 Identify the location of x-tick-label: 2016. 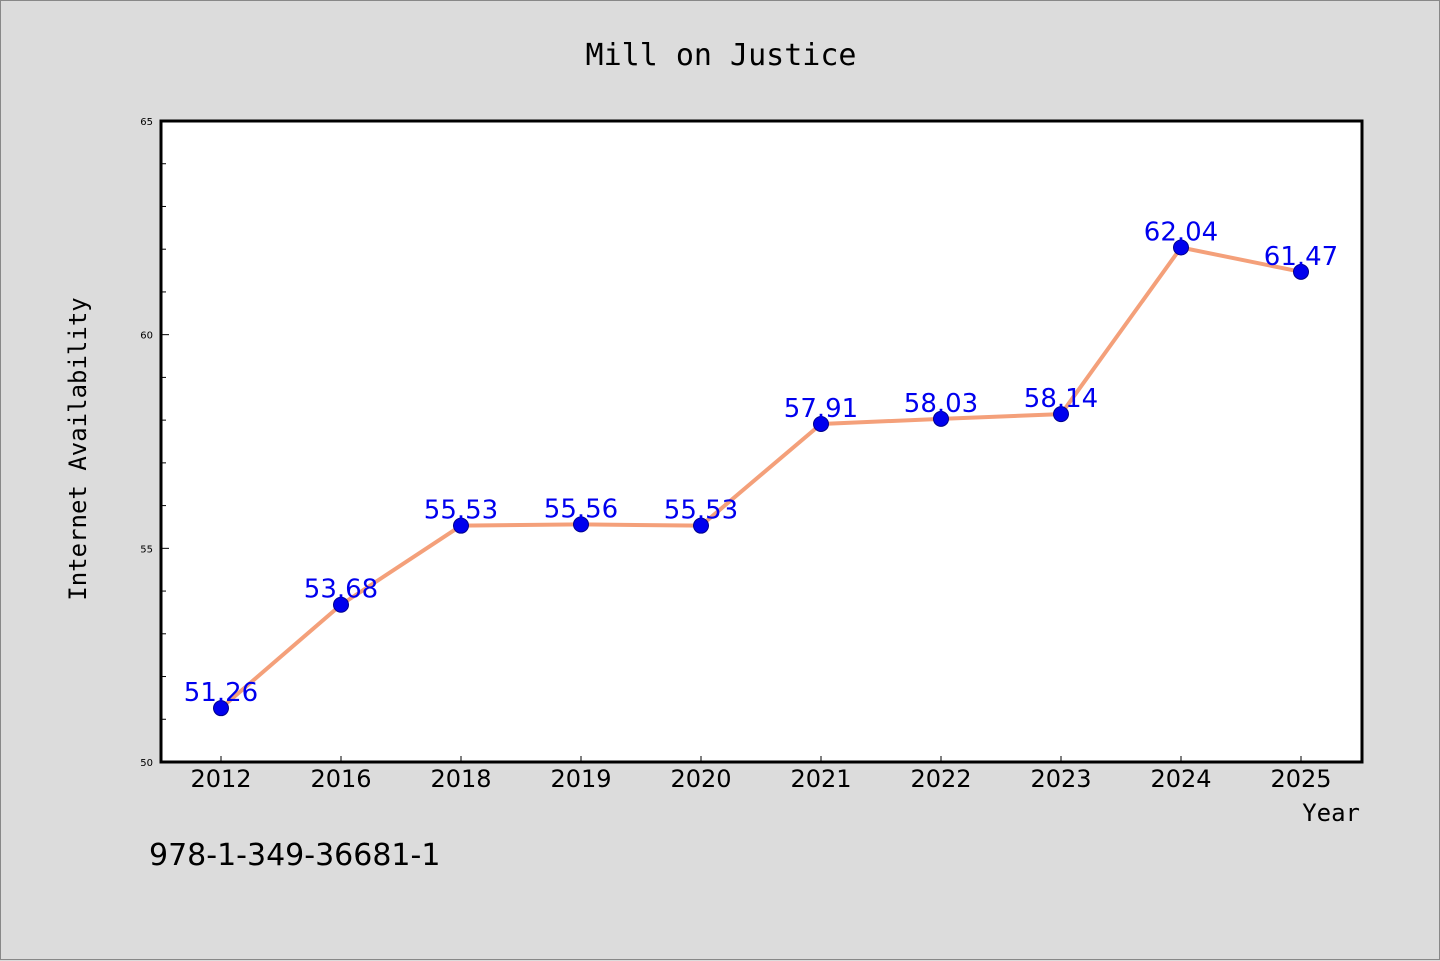
(340, 779).